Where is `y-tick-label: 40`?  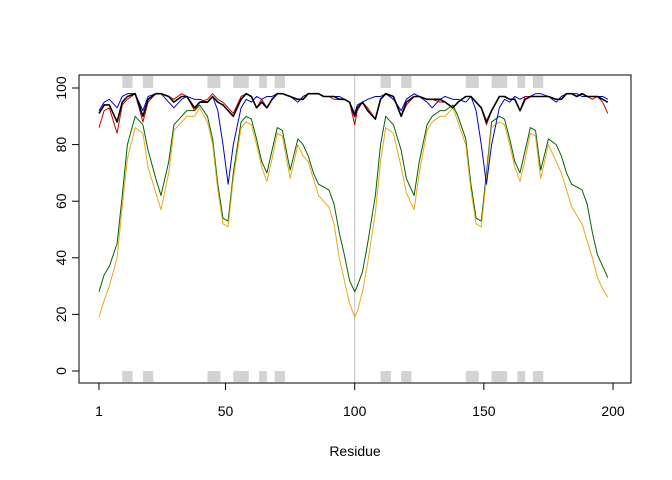
y-tick-label: 40 is located at coordinates (61, 258).